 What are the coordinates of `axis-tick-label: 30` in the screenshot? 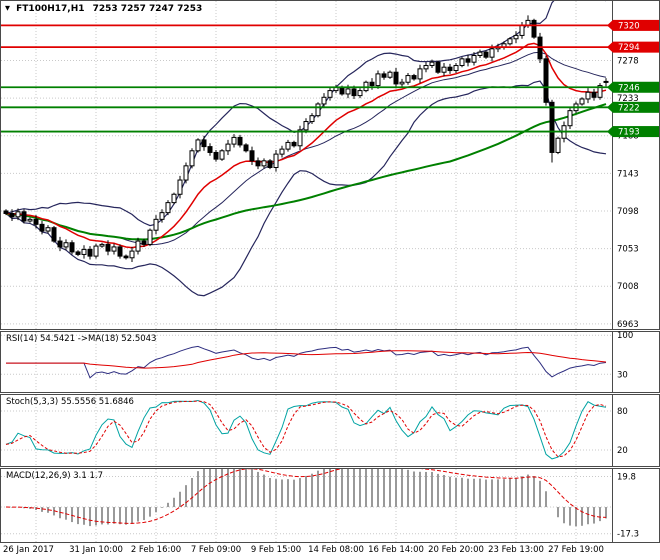 It's located at (622, 375).